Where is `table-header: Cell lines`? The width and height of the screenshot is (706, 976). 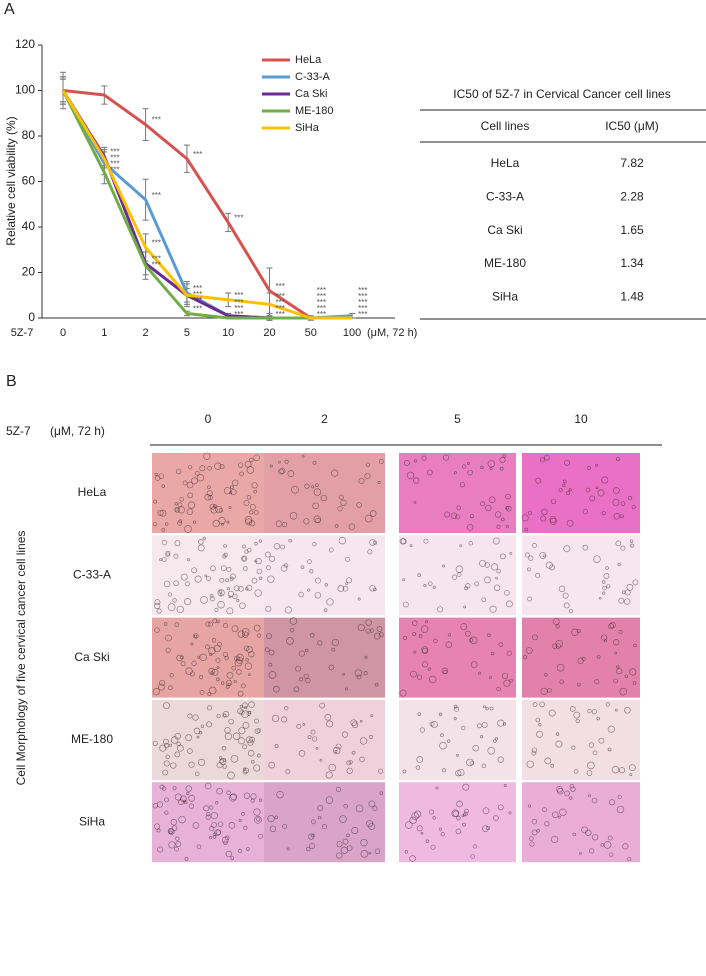
table-header: Cell lines is located at coordinates (505, 126).